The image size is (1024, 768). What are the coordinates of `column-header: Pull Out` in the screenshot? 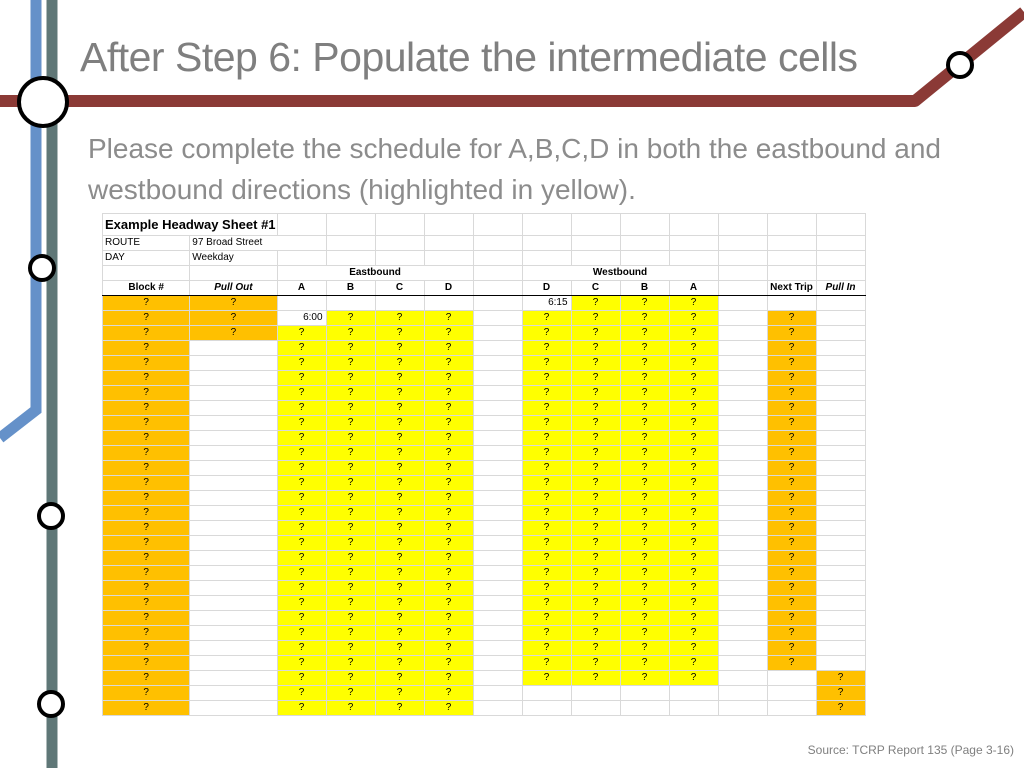 It's located at (233, 288).